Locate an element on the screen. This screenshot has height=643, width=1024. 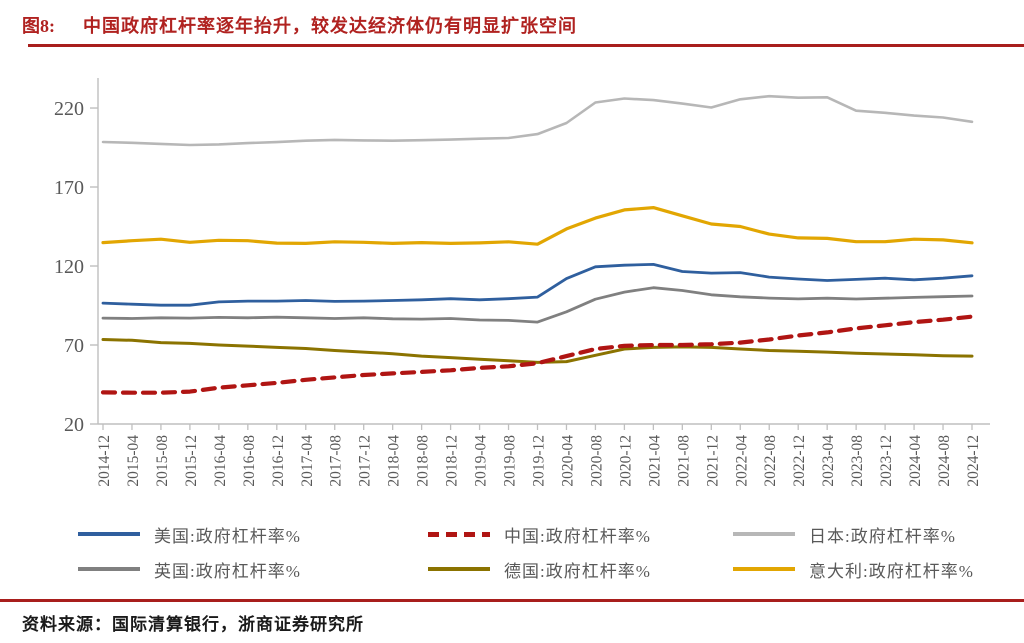
y-tick-label: 170 is located at coordinates (69, 188).